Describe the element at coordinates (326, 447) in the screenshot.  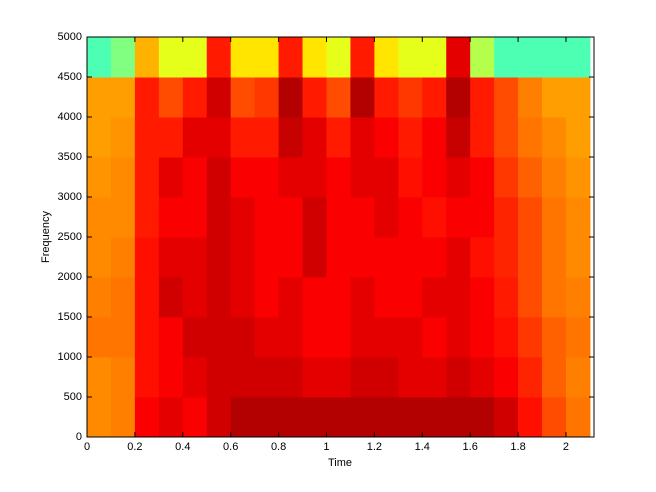
I see `x-tick-label: 1` at that location.